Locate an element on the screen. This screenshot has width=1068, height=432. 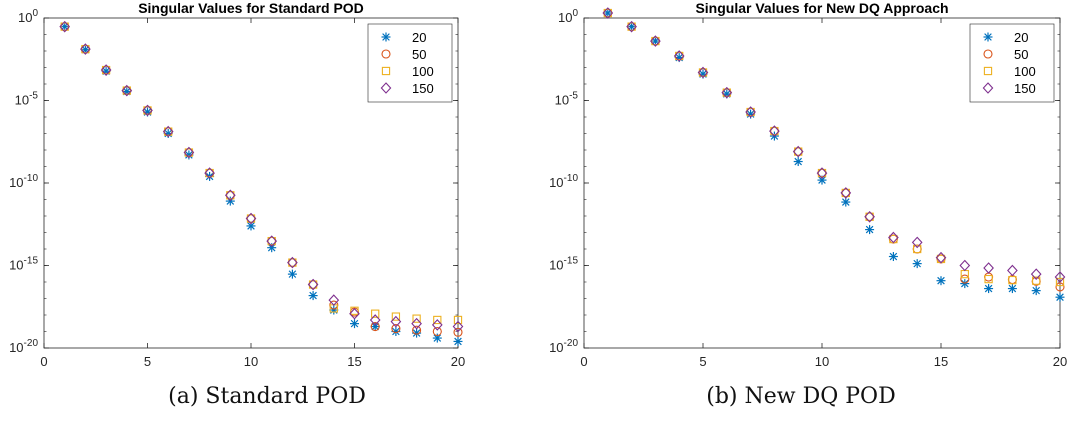
legend-box is located at coordinates (410, 63).